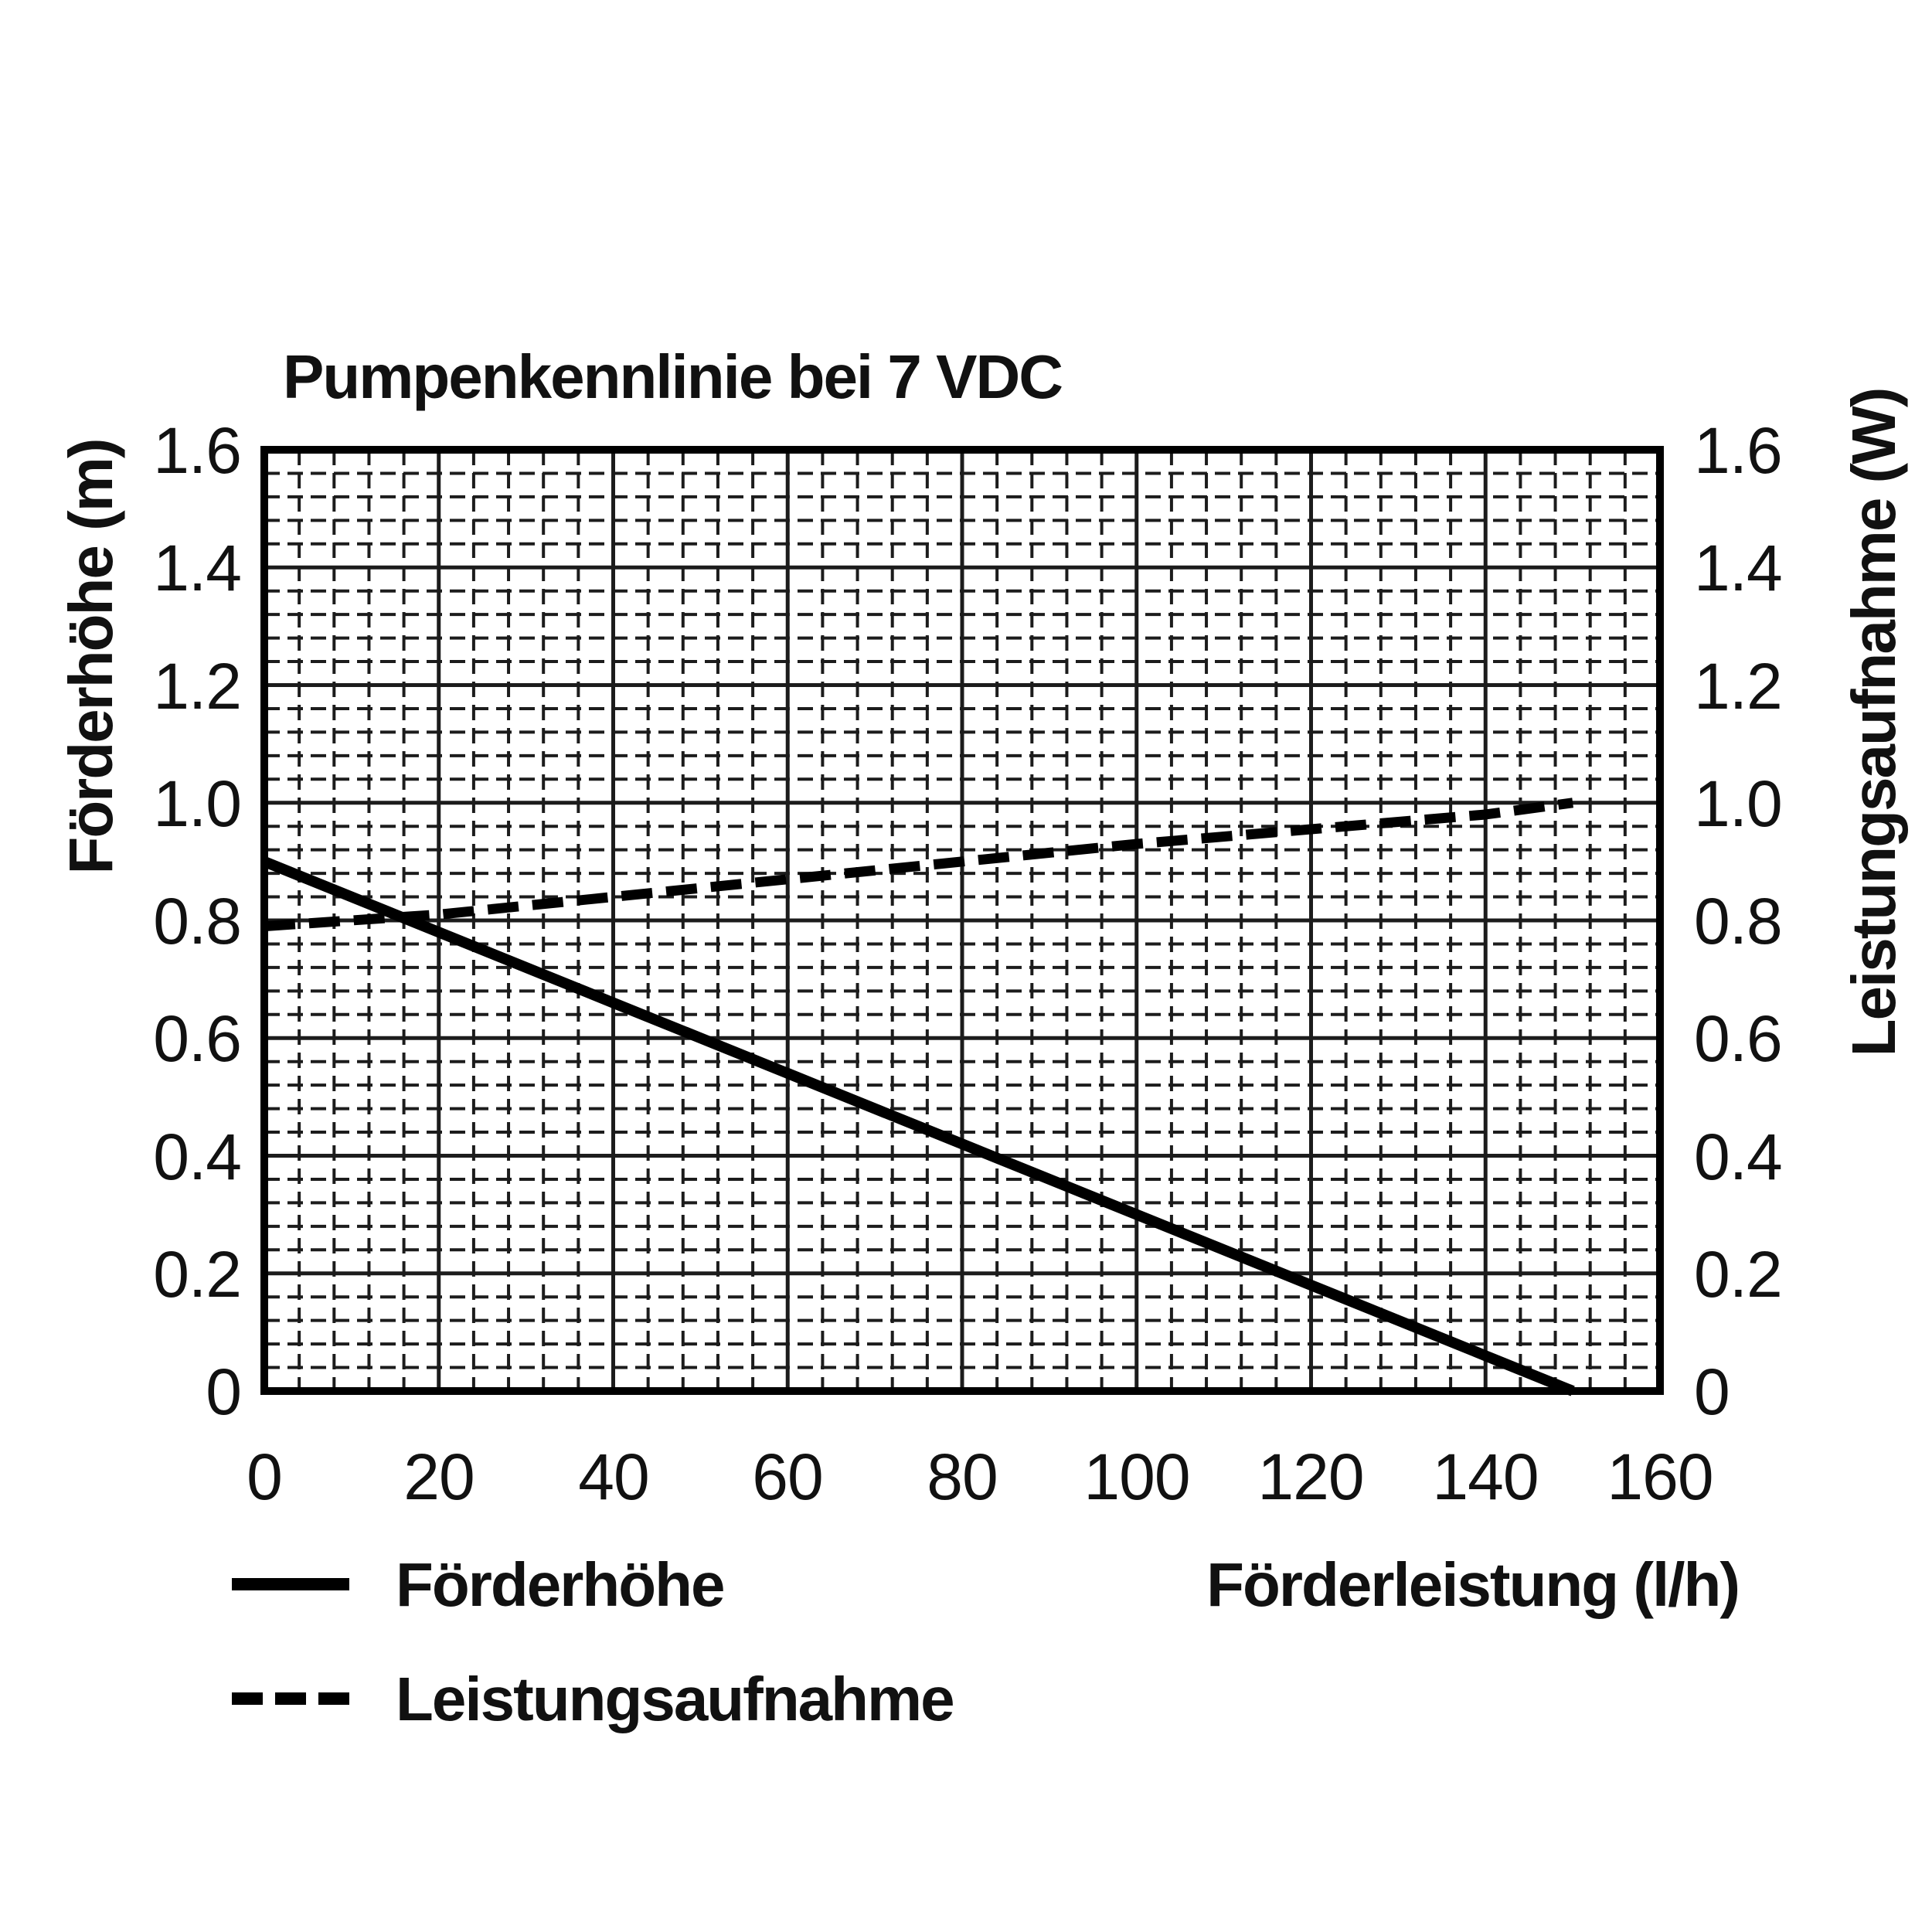 The image size is (1932, 1932). I want to click on chart-title: Pumpenkennlinie bei 7 VDC, so click(673, 376).